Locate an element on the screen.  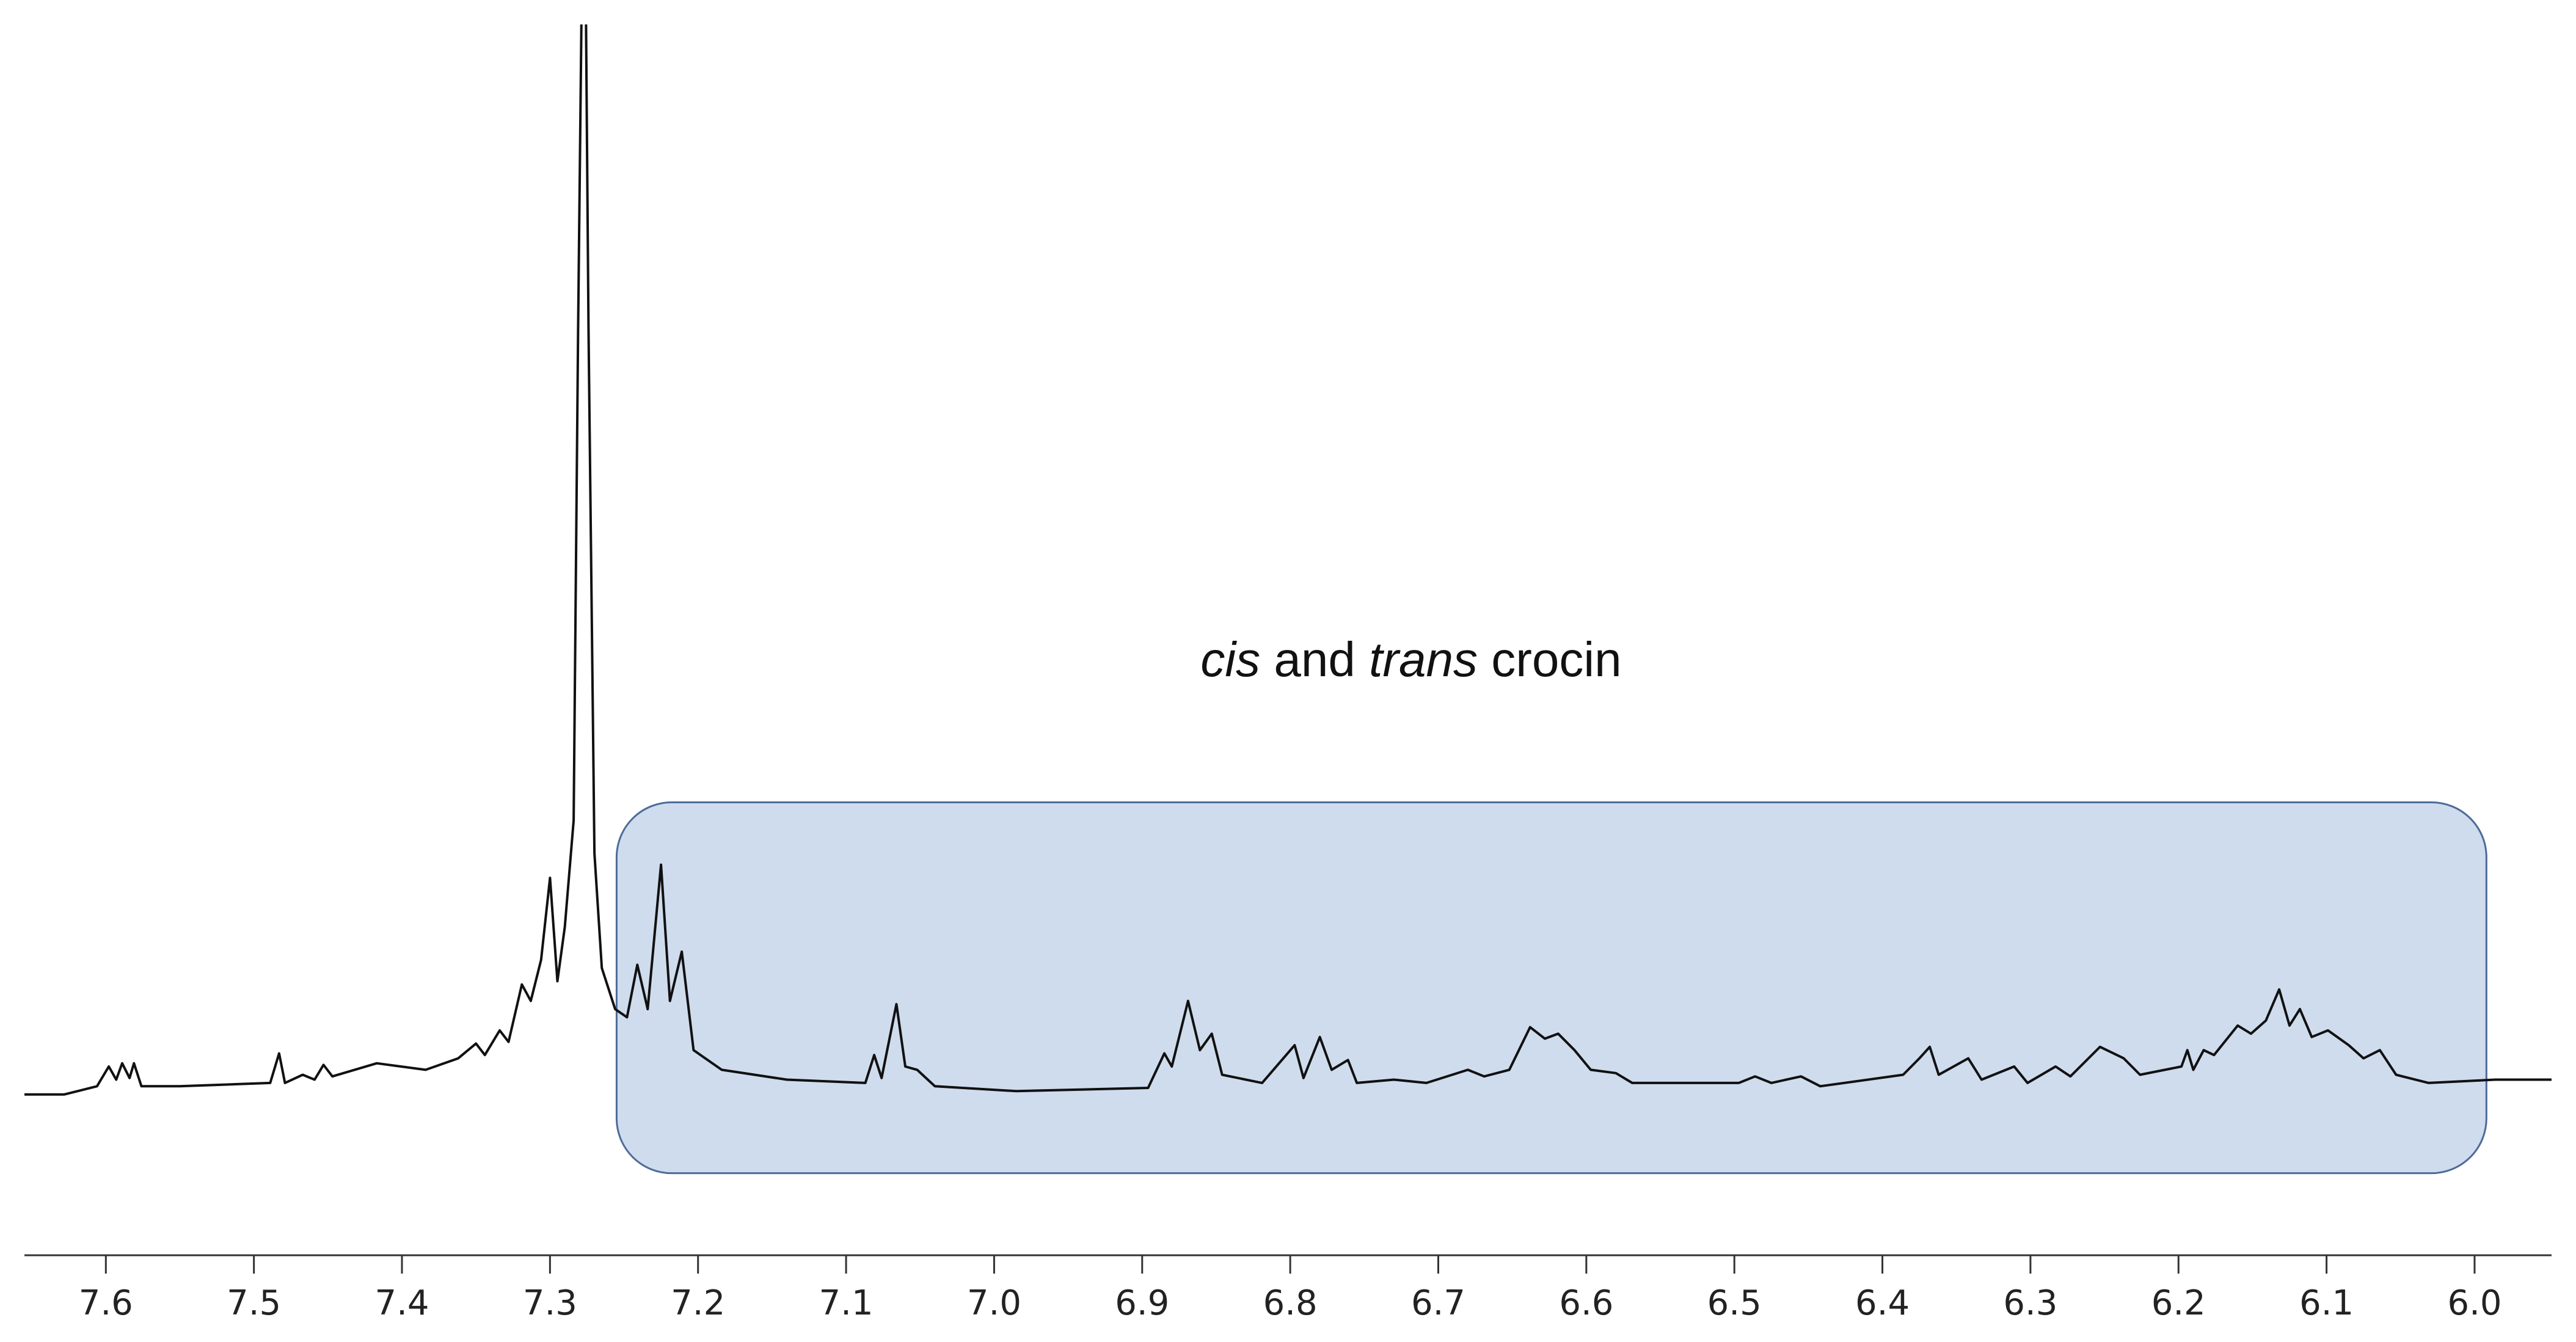
x-tick-label: 6.8 is located at coordinates (1290, 1303).